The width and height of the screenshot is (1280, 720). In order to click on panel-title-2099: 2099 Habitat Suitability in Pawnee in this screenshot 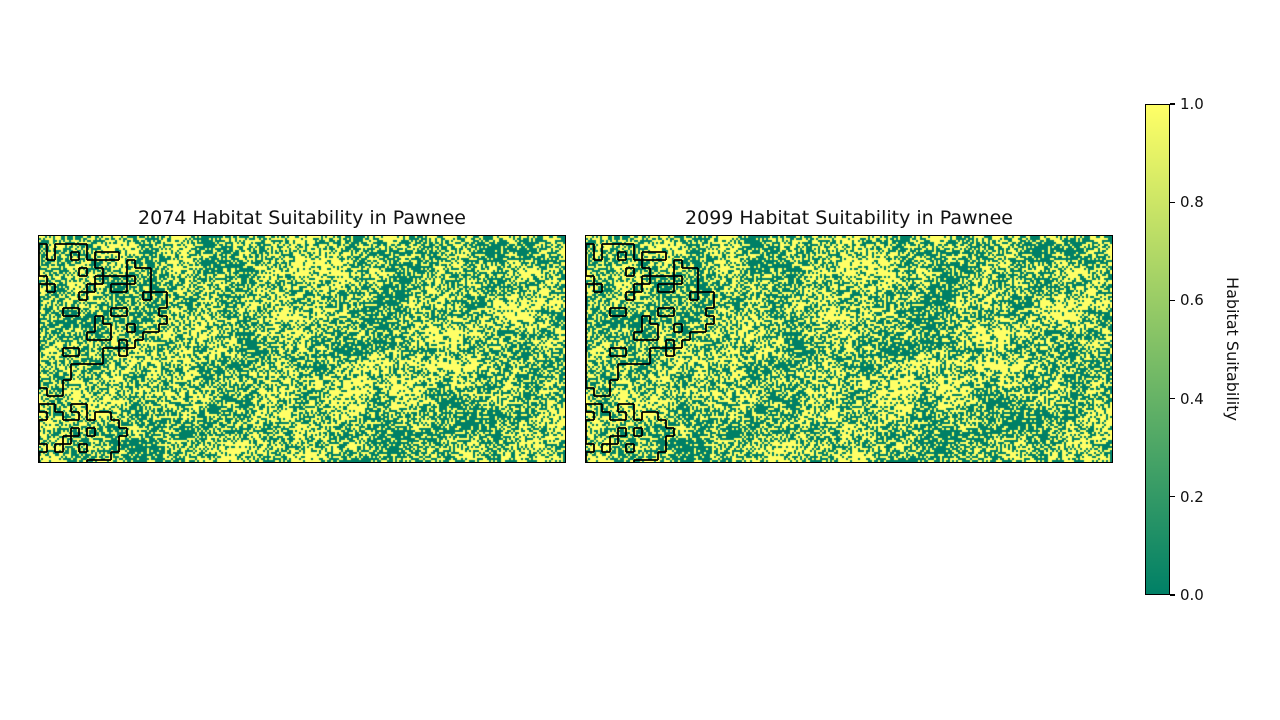, I will do `click(849, 218)`.